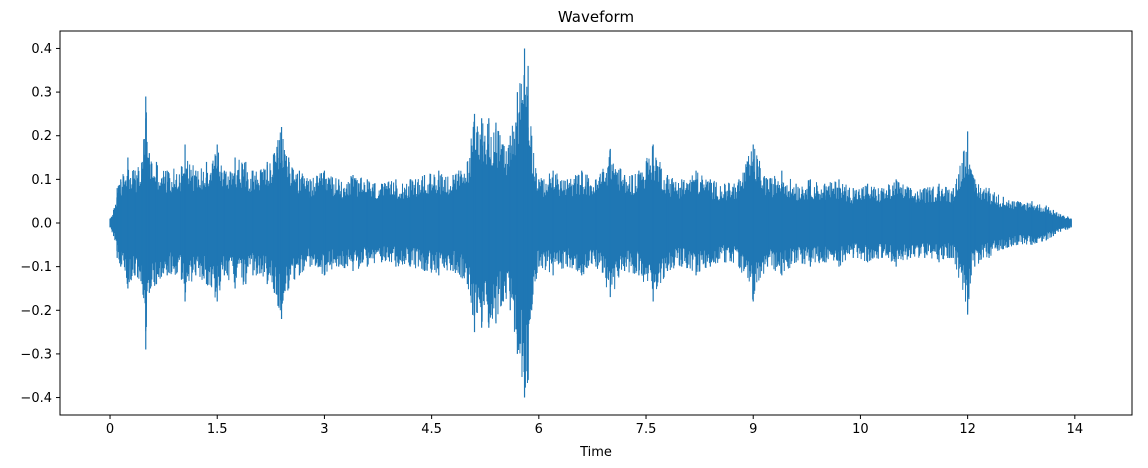 The image size is (1148, 468). What do you see at coordinates (110, 429) in the screenshot?
I see `x-tick-label: 0` at bounding box center [110, 429].